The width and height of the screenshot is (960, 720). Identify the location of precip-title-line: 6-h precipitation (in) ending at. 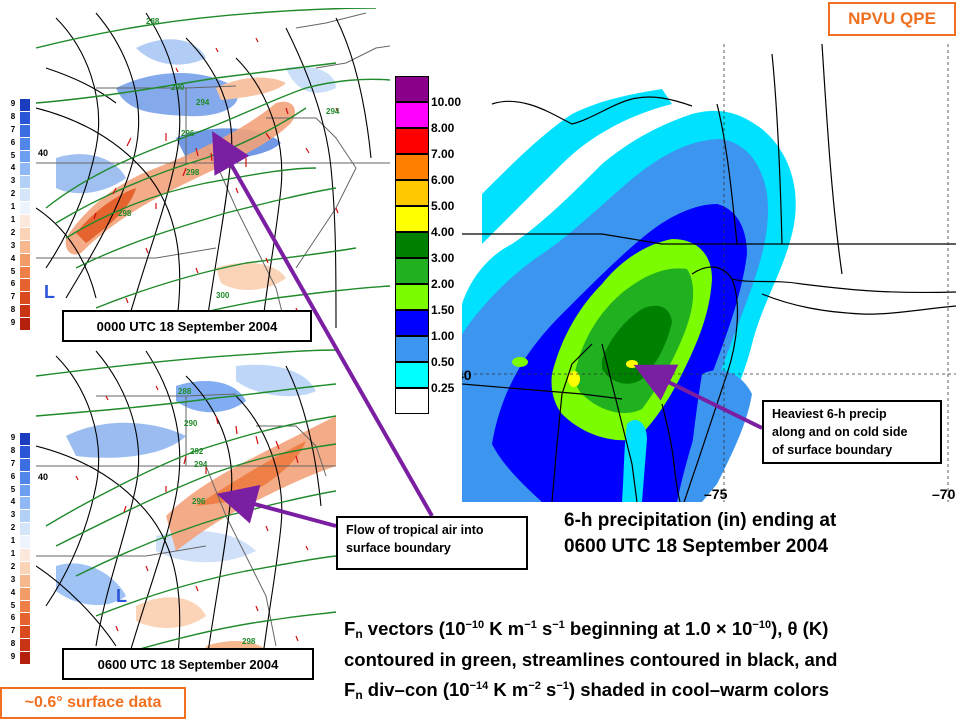
(700, 520).